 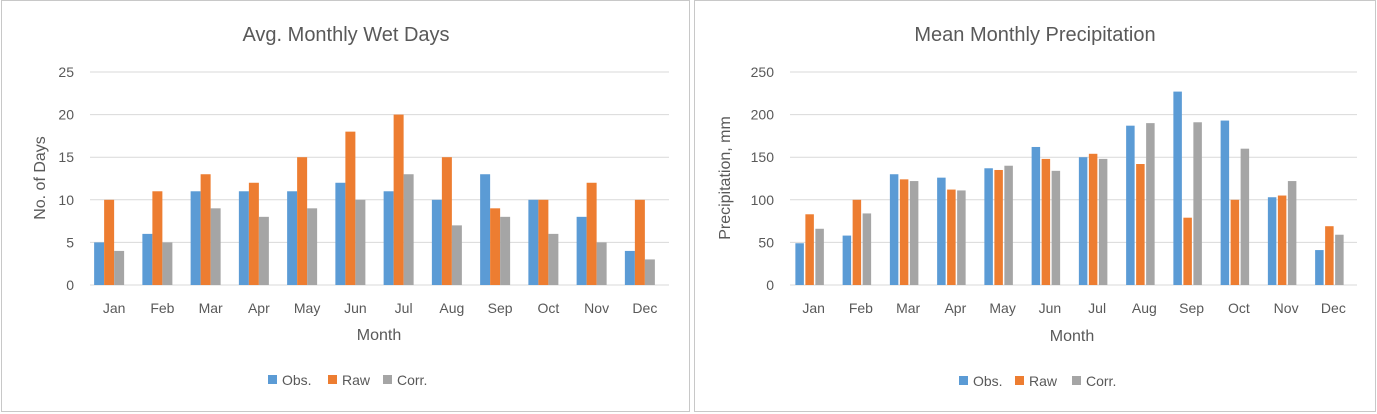 What do you see at coordinates (66, 72) in the screenshot?
I see `y-tick-label: 25` at bounding box center [66, 72].